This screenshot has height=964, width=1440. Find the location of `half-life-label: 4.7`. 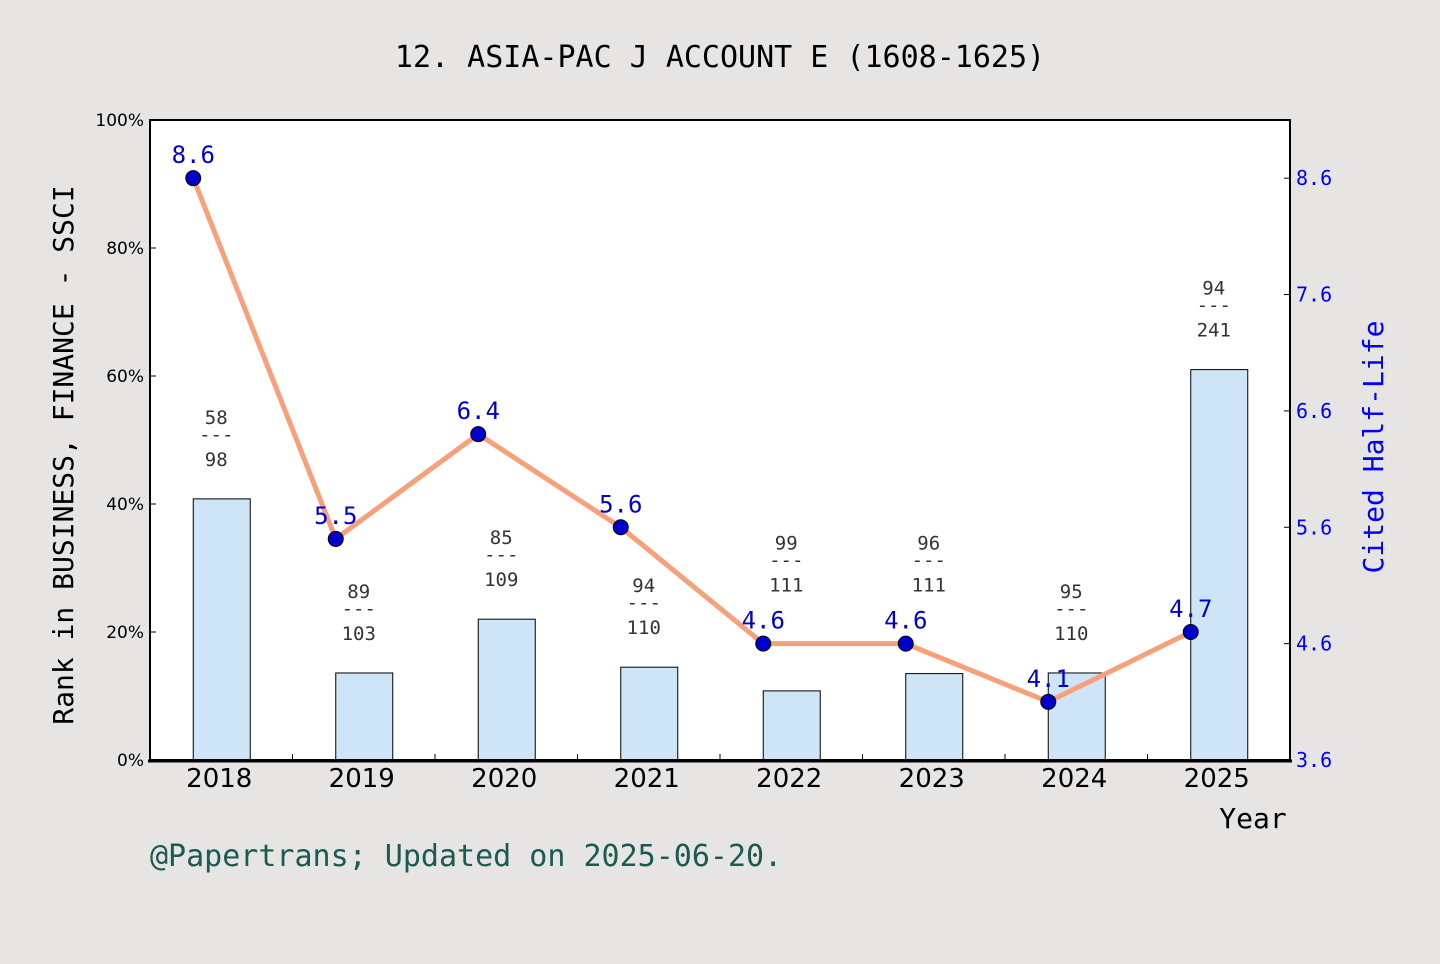

half-life-label: 4.7 is located at coordinates (1190, 609).